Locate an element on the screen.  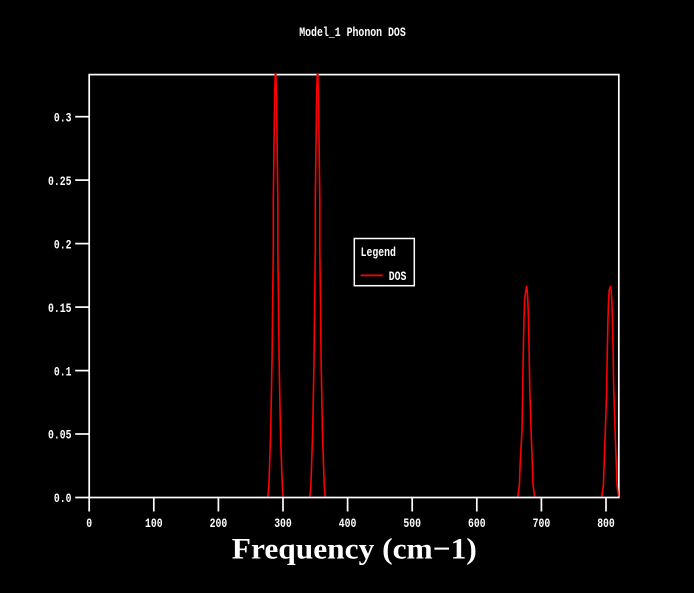
svg-text: 200 is located at coordinates (219, 523).